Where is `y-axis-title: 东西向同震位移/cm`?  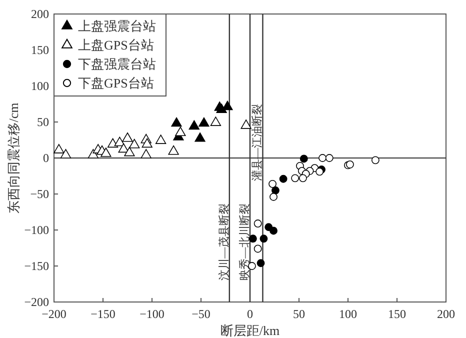
y-axis-title: 东西向同震位移/cm is located at coordinates (13, 158).